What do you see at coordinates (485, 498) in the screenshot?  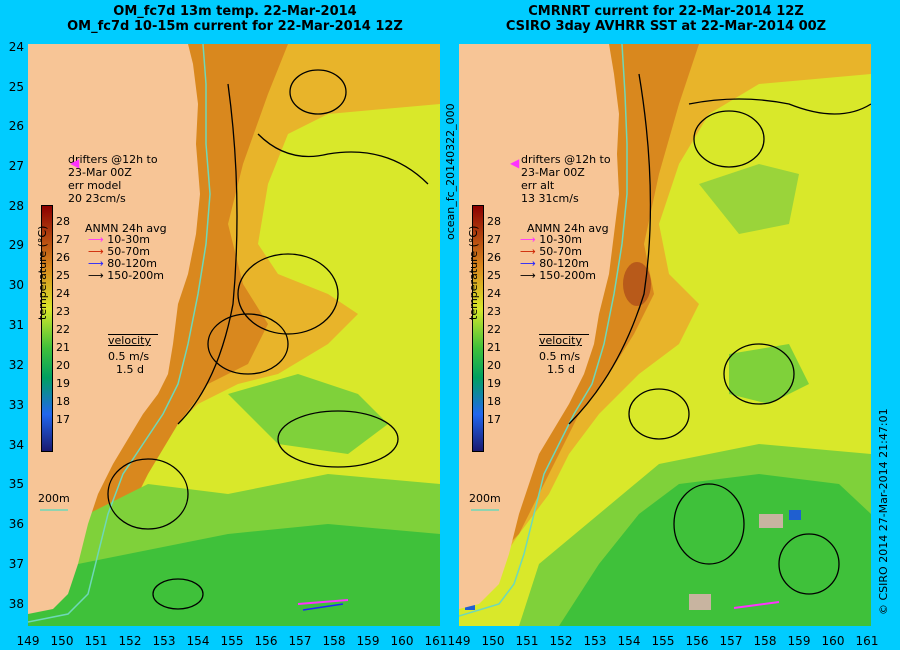 I see `right-isobath-label: 200m` at bounding box center [485, 498].